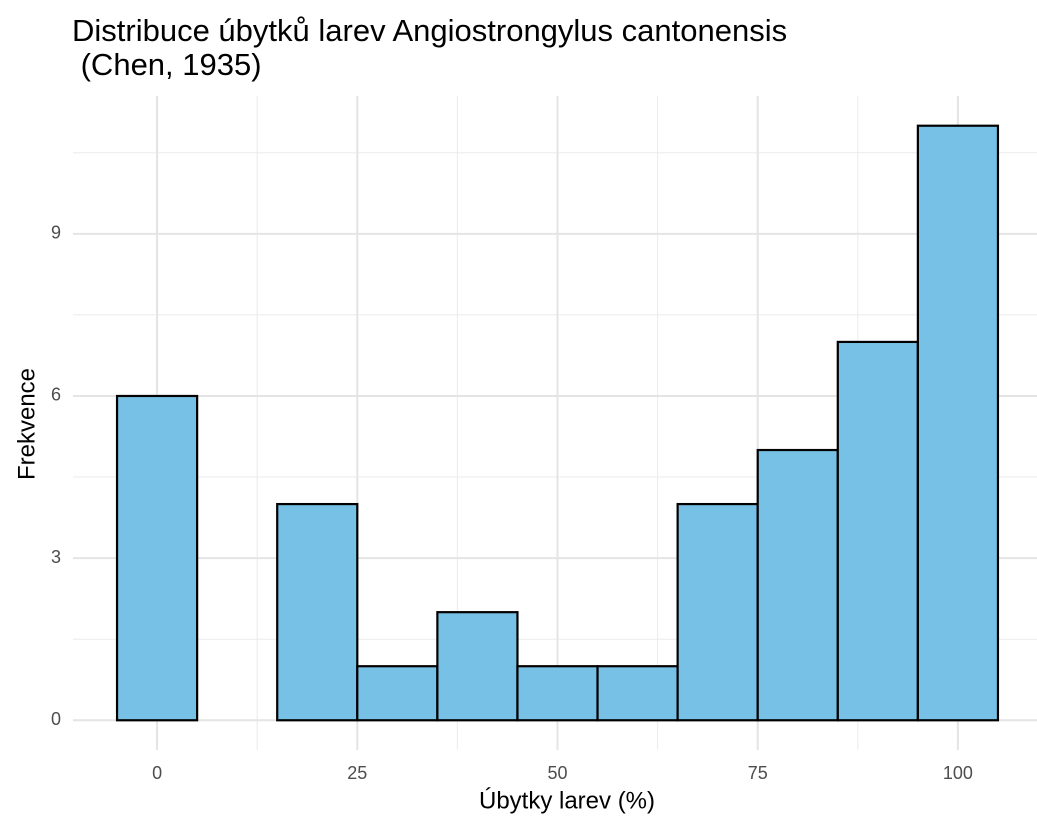 The width and height of the screenshot is (1037, 819). What do you see at coordinates (357, 773) in the screenshot?
I see `x-tick-label: 25` at bounding box center [357, 773].